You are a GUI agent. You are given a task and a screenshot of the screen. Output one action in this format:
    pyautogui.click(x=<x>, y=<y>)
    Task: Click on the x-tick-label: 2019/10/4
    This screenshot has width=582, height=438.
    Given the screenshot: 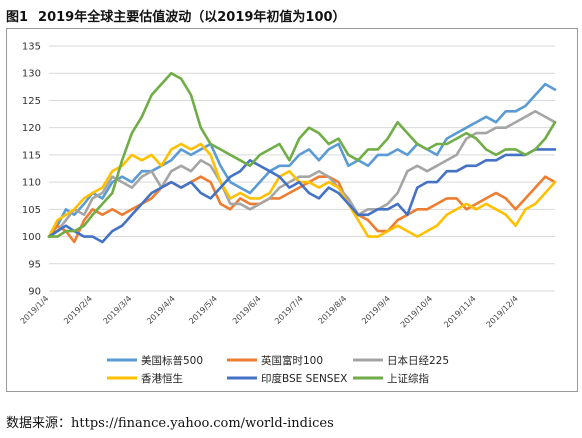 What is the action you would take?
    pyautogui.click(x=416, y=311)
    